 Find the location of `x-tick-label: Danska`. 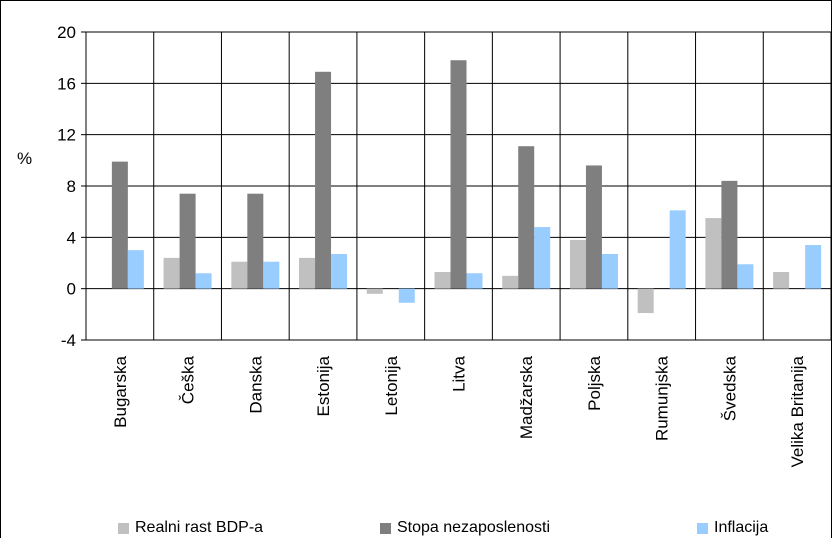

x-tick-label: Danska is located at coordinates (255, 384).